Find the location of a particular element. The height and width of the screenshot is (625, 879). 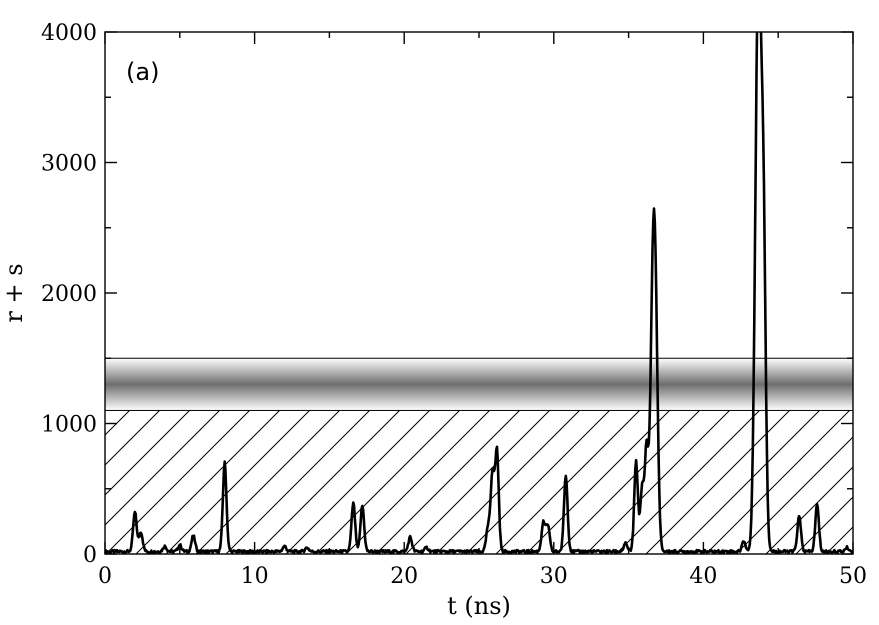

y-tick-label: 2000 is located at coordinates (69, 294).